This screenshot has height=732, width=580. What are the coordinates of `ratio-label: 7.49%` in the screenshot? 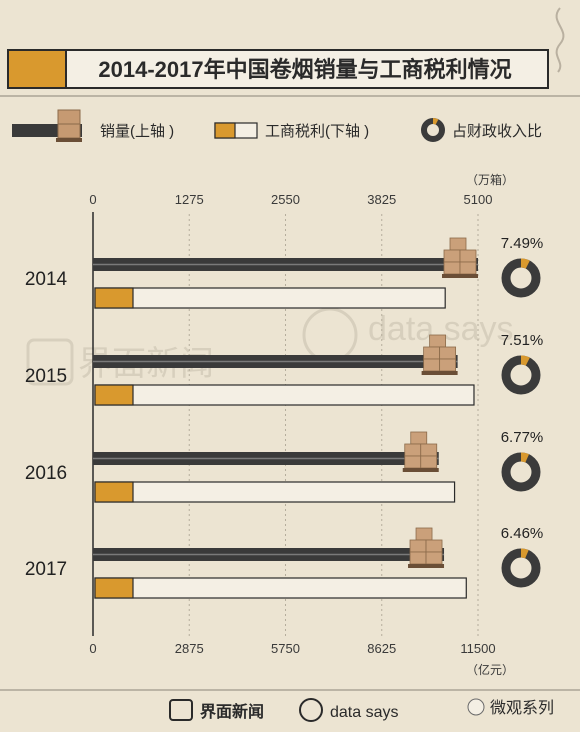 It's located at (522, 243).